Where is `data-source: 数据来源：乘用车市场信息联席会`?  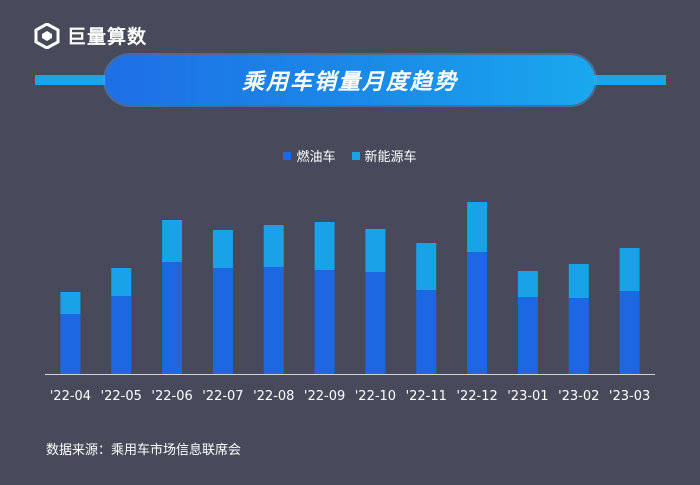 data-source: 数据来源：乘用车市场信息联席会 is located at coordinates (144, 450).